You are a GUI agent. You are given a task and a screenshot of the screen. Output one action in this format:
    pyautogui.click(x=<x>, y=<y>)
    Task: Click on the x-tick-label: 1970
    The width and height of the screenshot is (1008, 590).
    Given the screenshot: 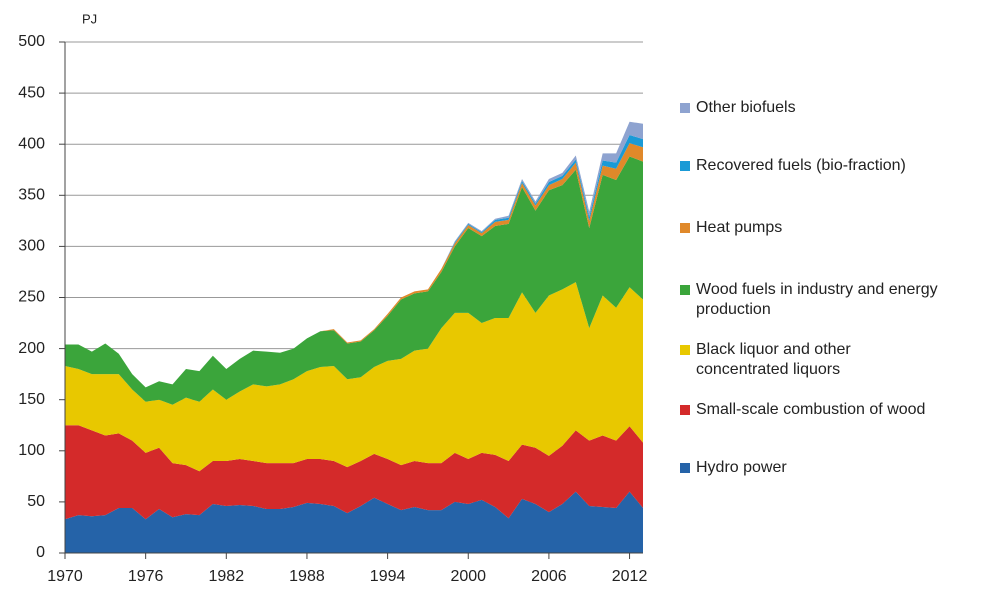 What is the action you would take?
    pyautogui.click(x=65, y=576)
    